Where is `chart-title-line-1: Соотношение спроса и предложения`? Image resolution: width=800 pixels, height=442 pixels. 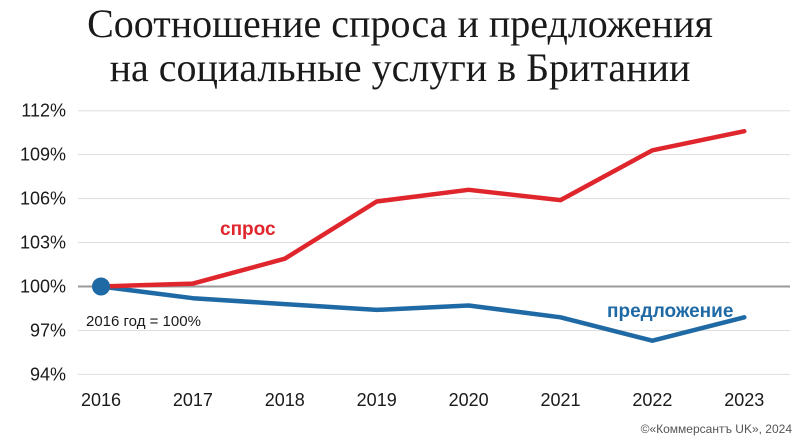
chart-title-line-1: Соотношение спроса и предложения is located at coordinates (400, 23).